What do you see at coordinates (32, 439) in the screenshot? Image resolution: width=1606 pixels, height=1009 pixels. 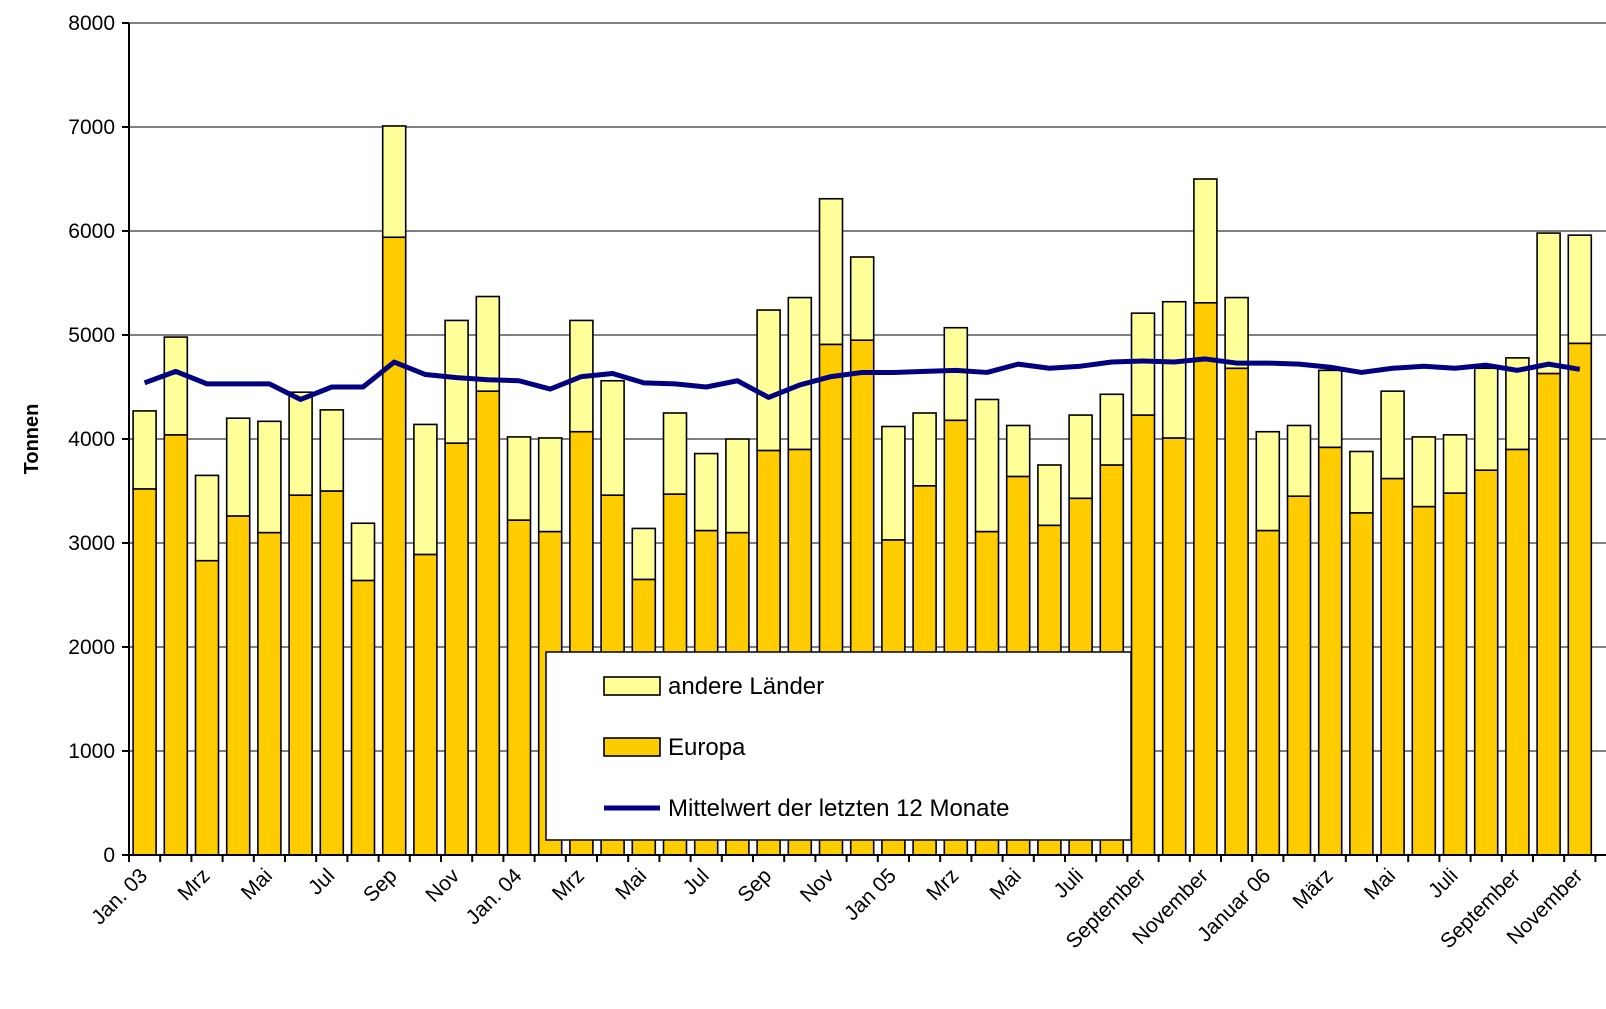 I see `y-axis-label: Tonnen` at bounding box center [32, 439].